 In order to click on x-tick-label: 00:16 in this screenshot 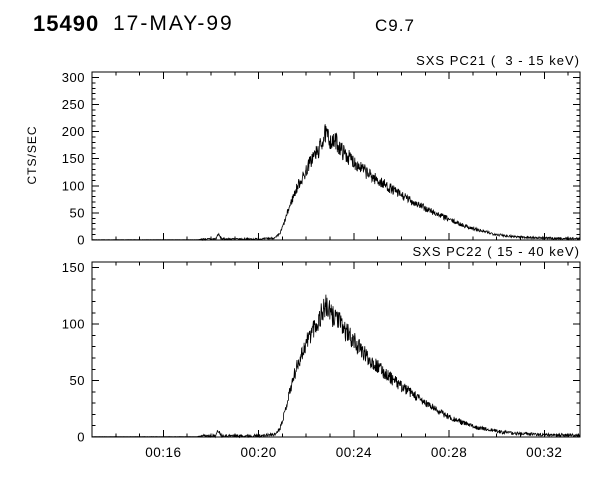, I will do `click(163, 452)`.